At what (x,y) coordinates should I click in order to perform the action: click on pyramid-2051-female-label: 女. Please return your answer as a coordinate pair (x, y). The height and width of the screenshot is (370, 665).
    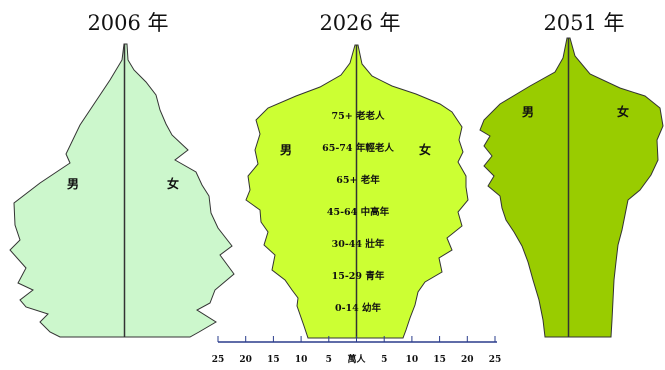
    Looking at the image, I should click on (623, 111).